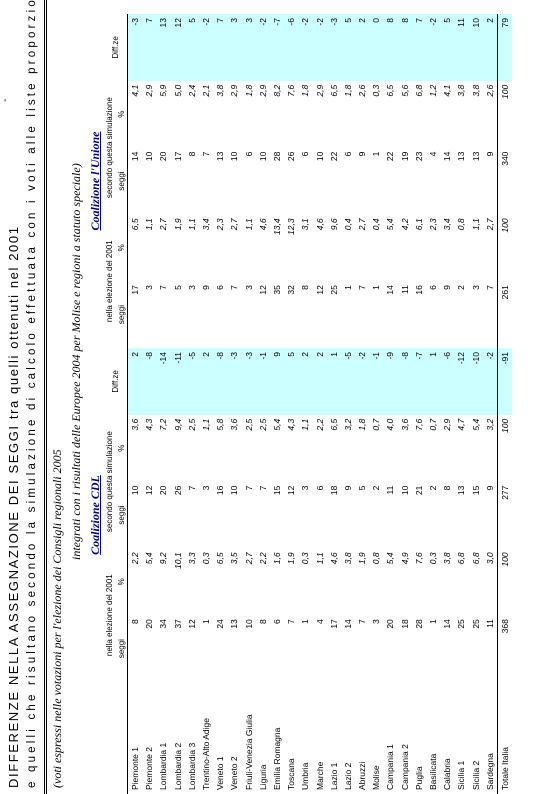 This screenshot has width=542, height=794. Describe the element at coordinates (149, 424) in the screenshot. I see `percent-cell: 4,3` at that location.